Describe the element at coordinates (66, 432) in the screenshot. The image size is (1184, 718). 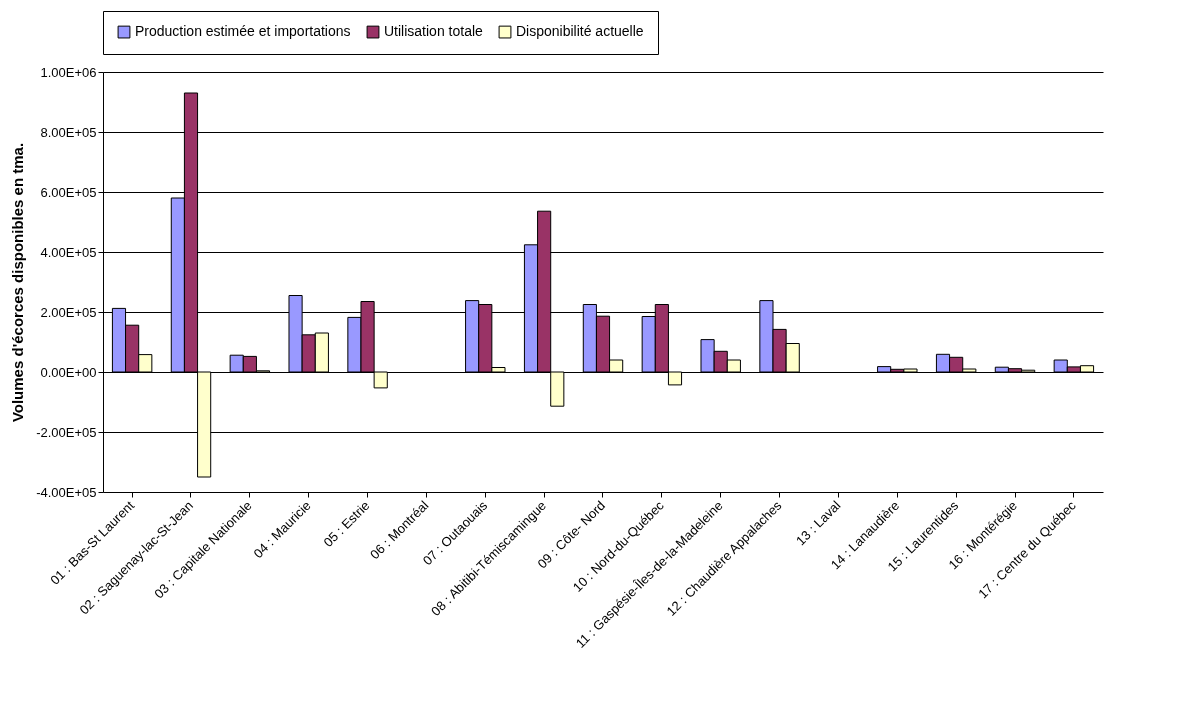
I see `y-tick-label: -2.00E+05` at that location.